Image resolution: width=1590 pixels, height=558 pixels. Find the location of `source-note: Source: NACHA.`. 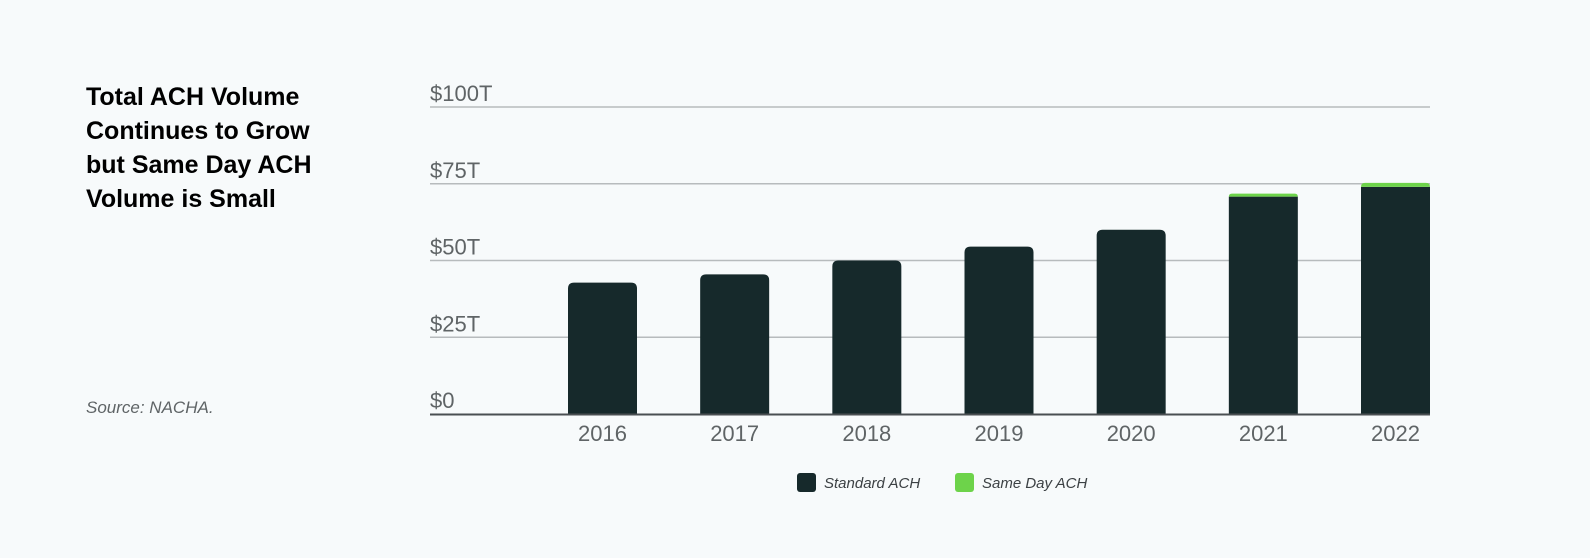

source-note: Source: NACHA. is located at coordinates (150, 407).